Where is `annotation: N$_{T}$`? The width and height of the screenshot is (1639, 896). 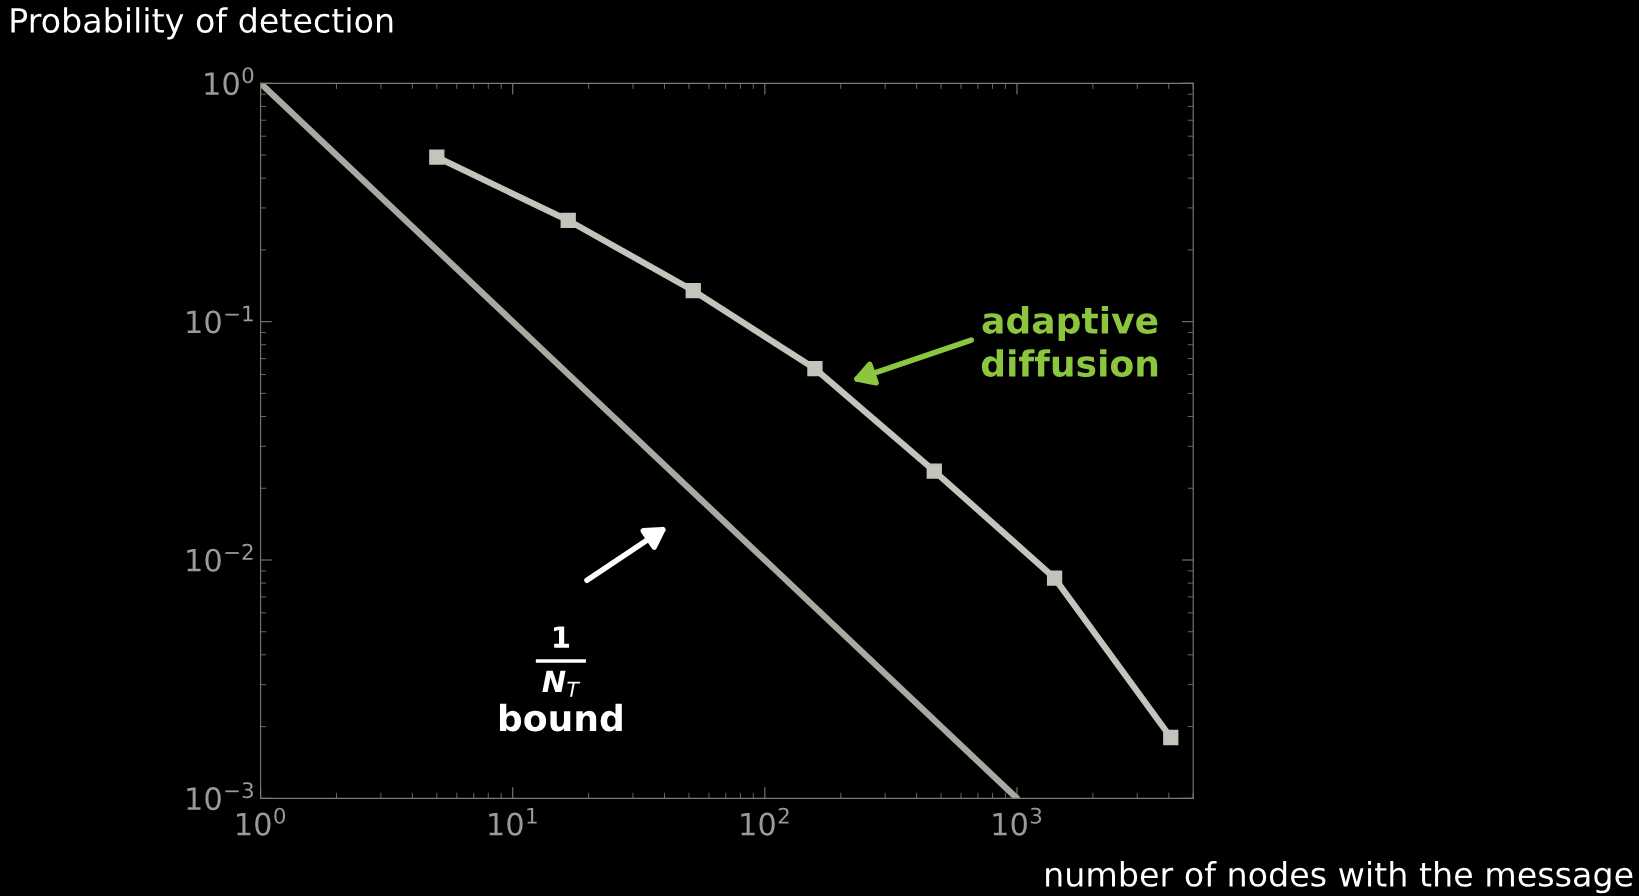 annotation: N$_{T}$ is located at coordinates (561, 683).